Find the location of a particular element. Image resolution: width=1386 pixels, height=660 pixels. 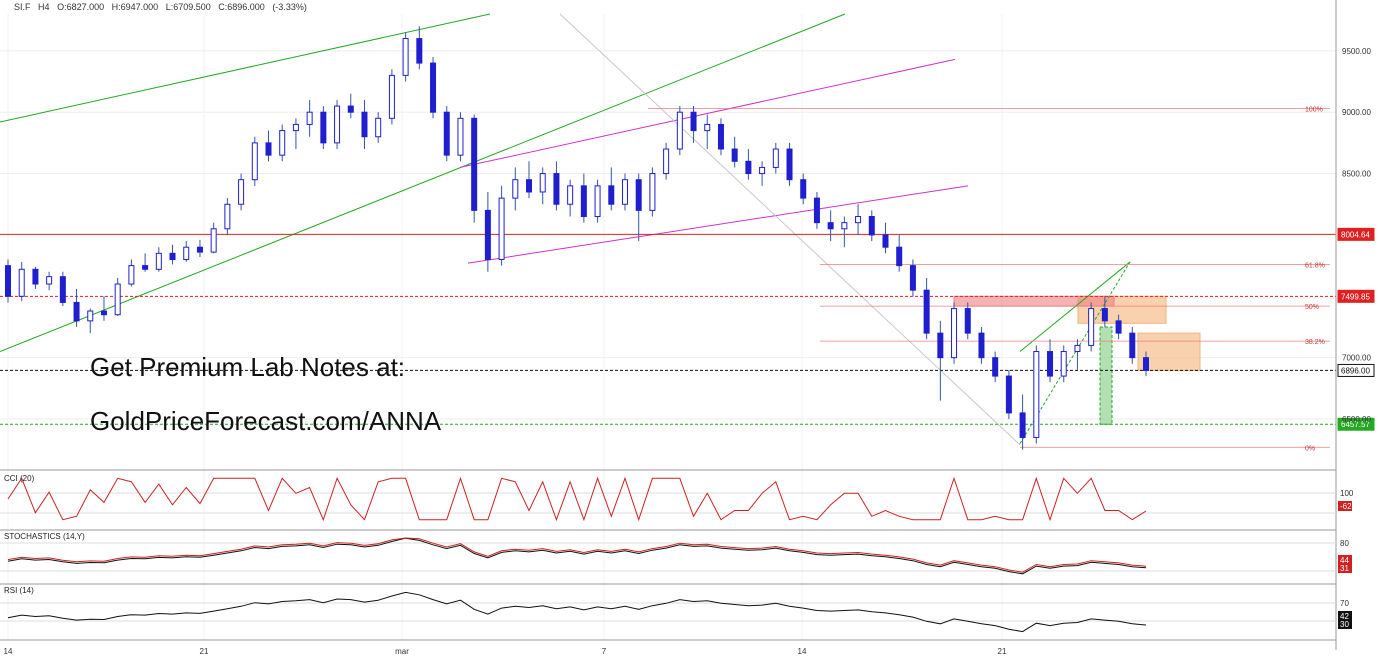

indicator-value-label: 42 is located at coordinates (1344, 616).